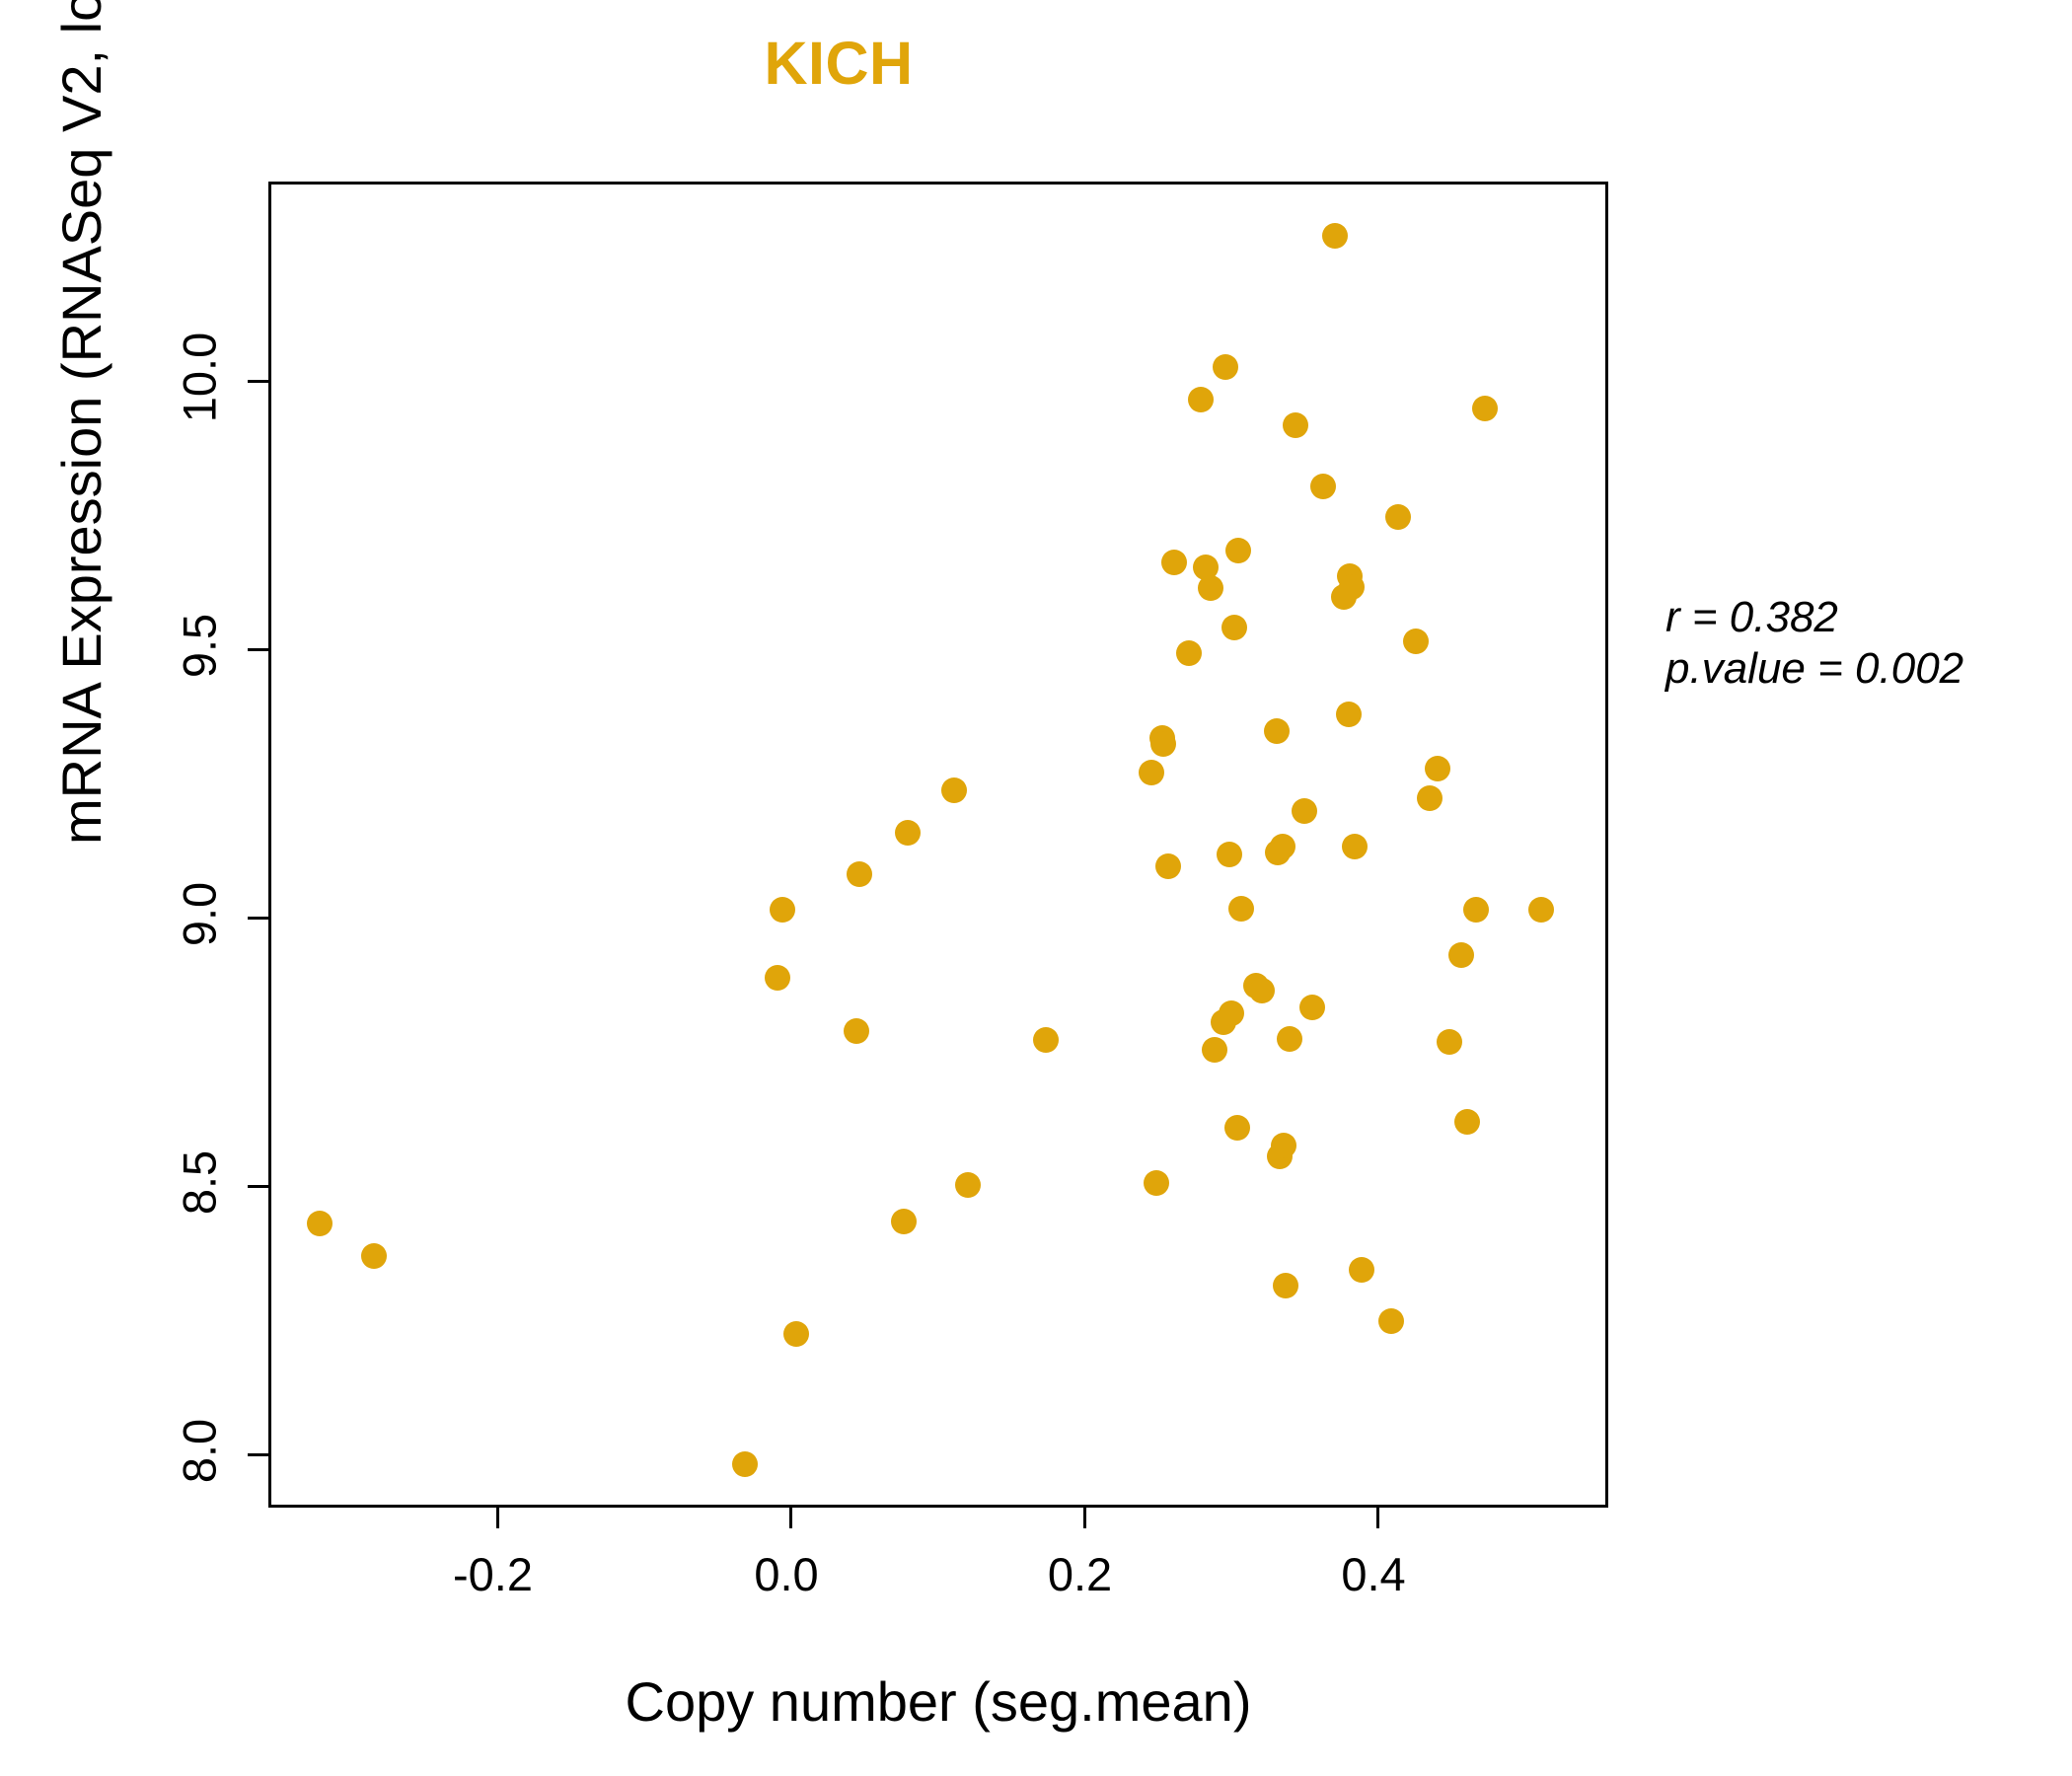  I want to click on x-axis-tick-label: 0.2, so click(1080, 1574).